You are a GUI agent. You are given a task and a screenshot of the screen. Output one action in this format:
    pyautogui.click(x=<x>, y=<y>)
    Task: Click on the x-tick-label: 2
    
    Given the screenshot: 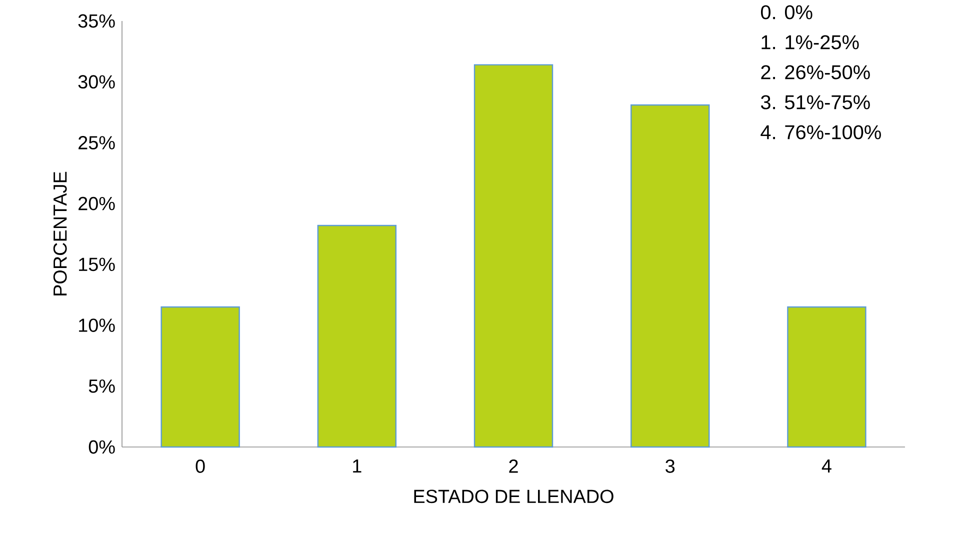 What is the action you would take?
    pyautogui.click(x=513, y=466)
    